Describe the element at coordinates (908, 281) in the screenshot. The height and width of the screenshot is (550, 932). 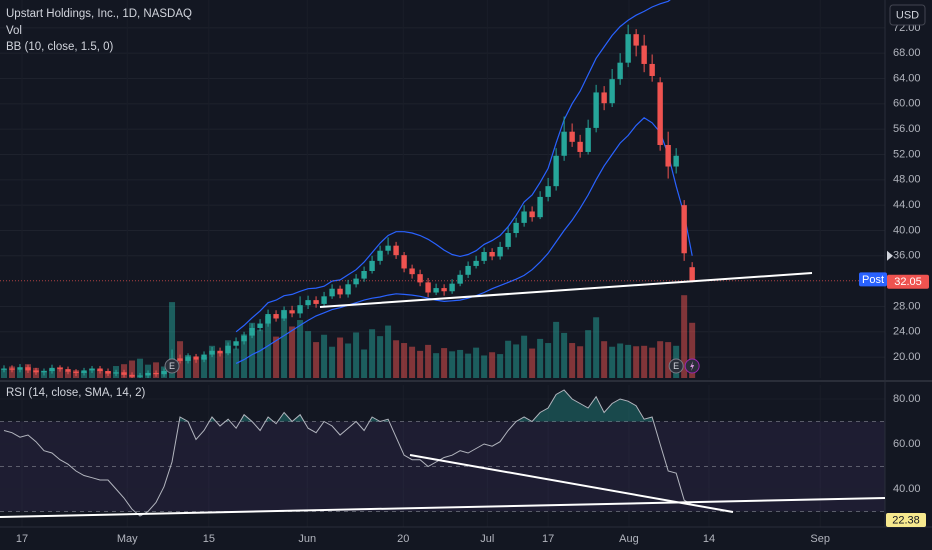
I see `last-price-box` at that location.